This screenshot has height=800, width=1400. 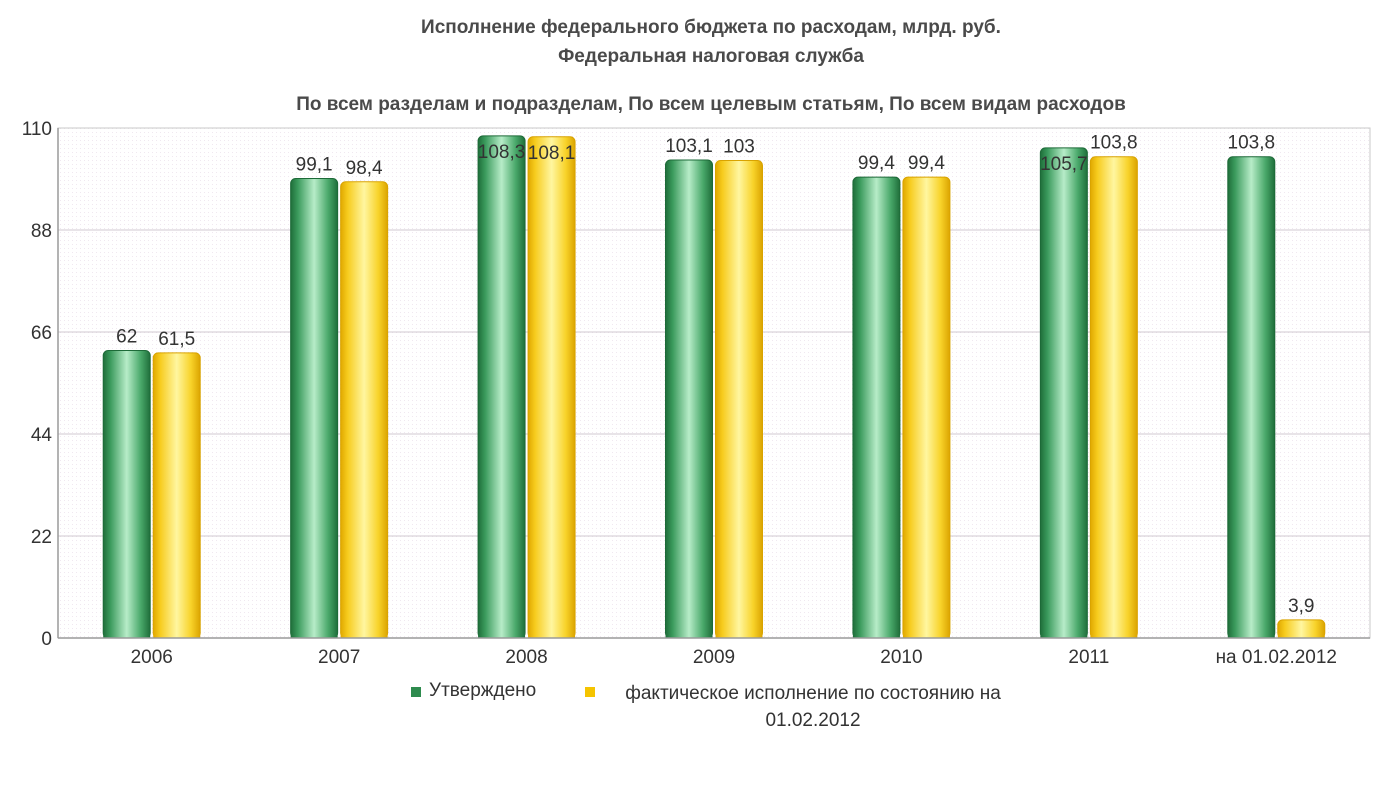 I want to click on data-label-approved: 62, so click(x=126, y=337).